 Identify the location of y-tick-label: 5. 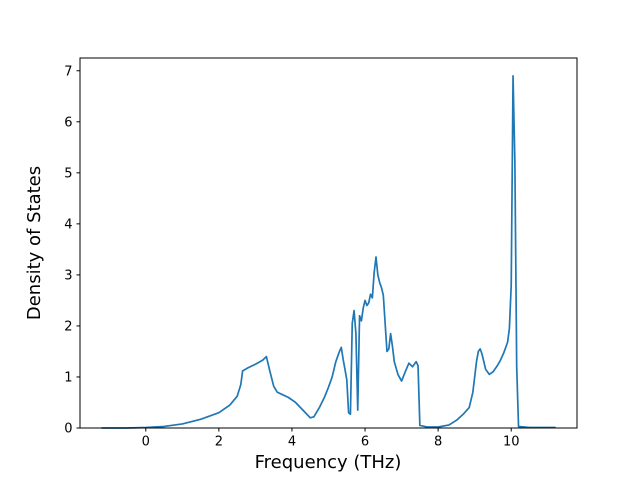
(68, 173).